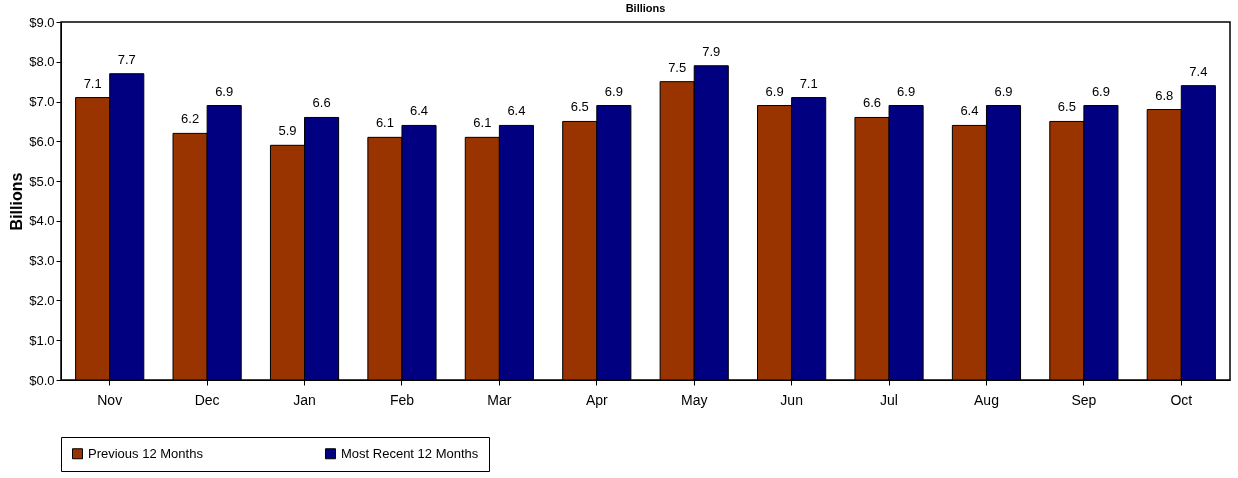  Describe the element at coordinates (42, 300) in the screenshot. I see `y-tick-label: $2.0` at that location.